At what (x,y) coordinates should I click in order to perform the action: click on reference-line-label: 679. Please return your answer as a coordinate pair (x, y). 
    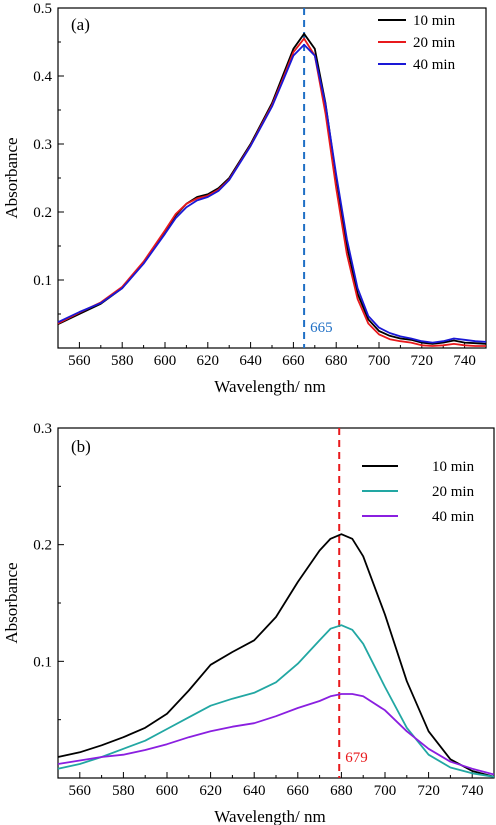
    Looking at the image, I should click on (356, 758).